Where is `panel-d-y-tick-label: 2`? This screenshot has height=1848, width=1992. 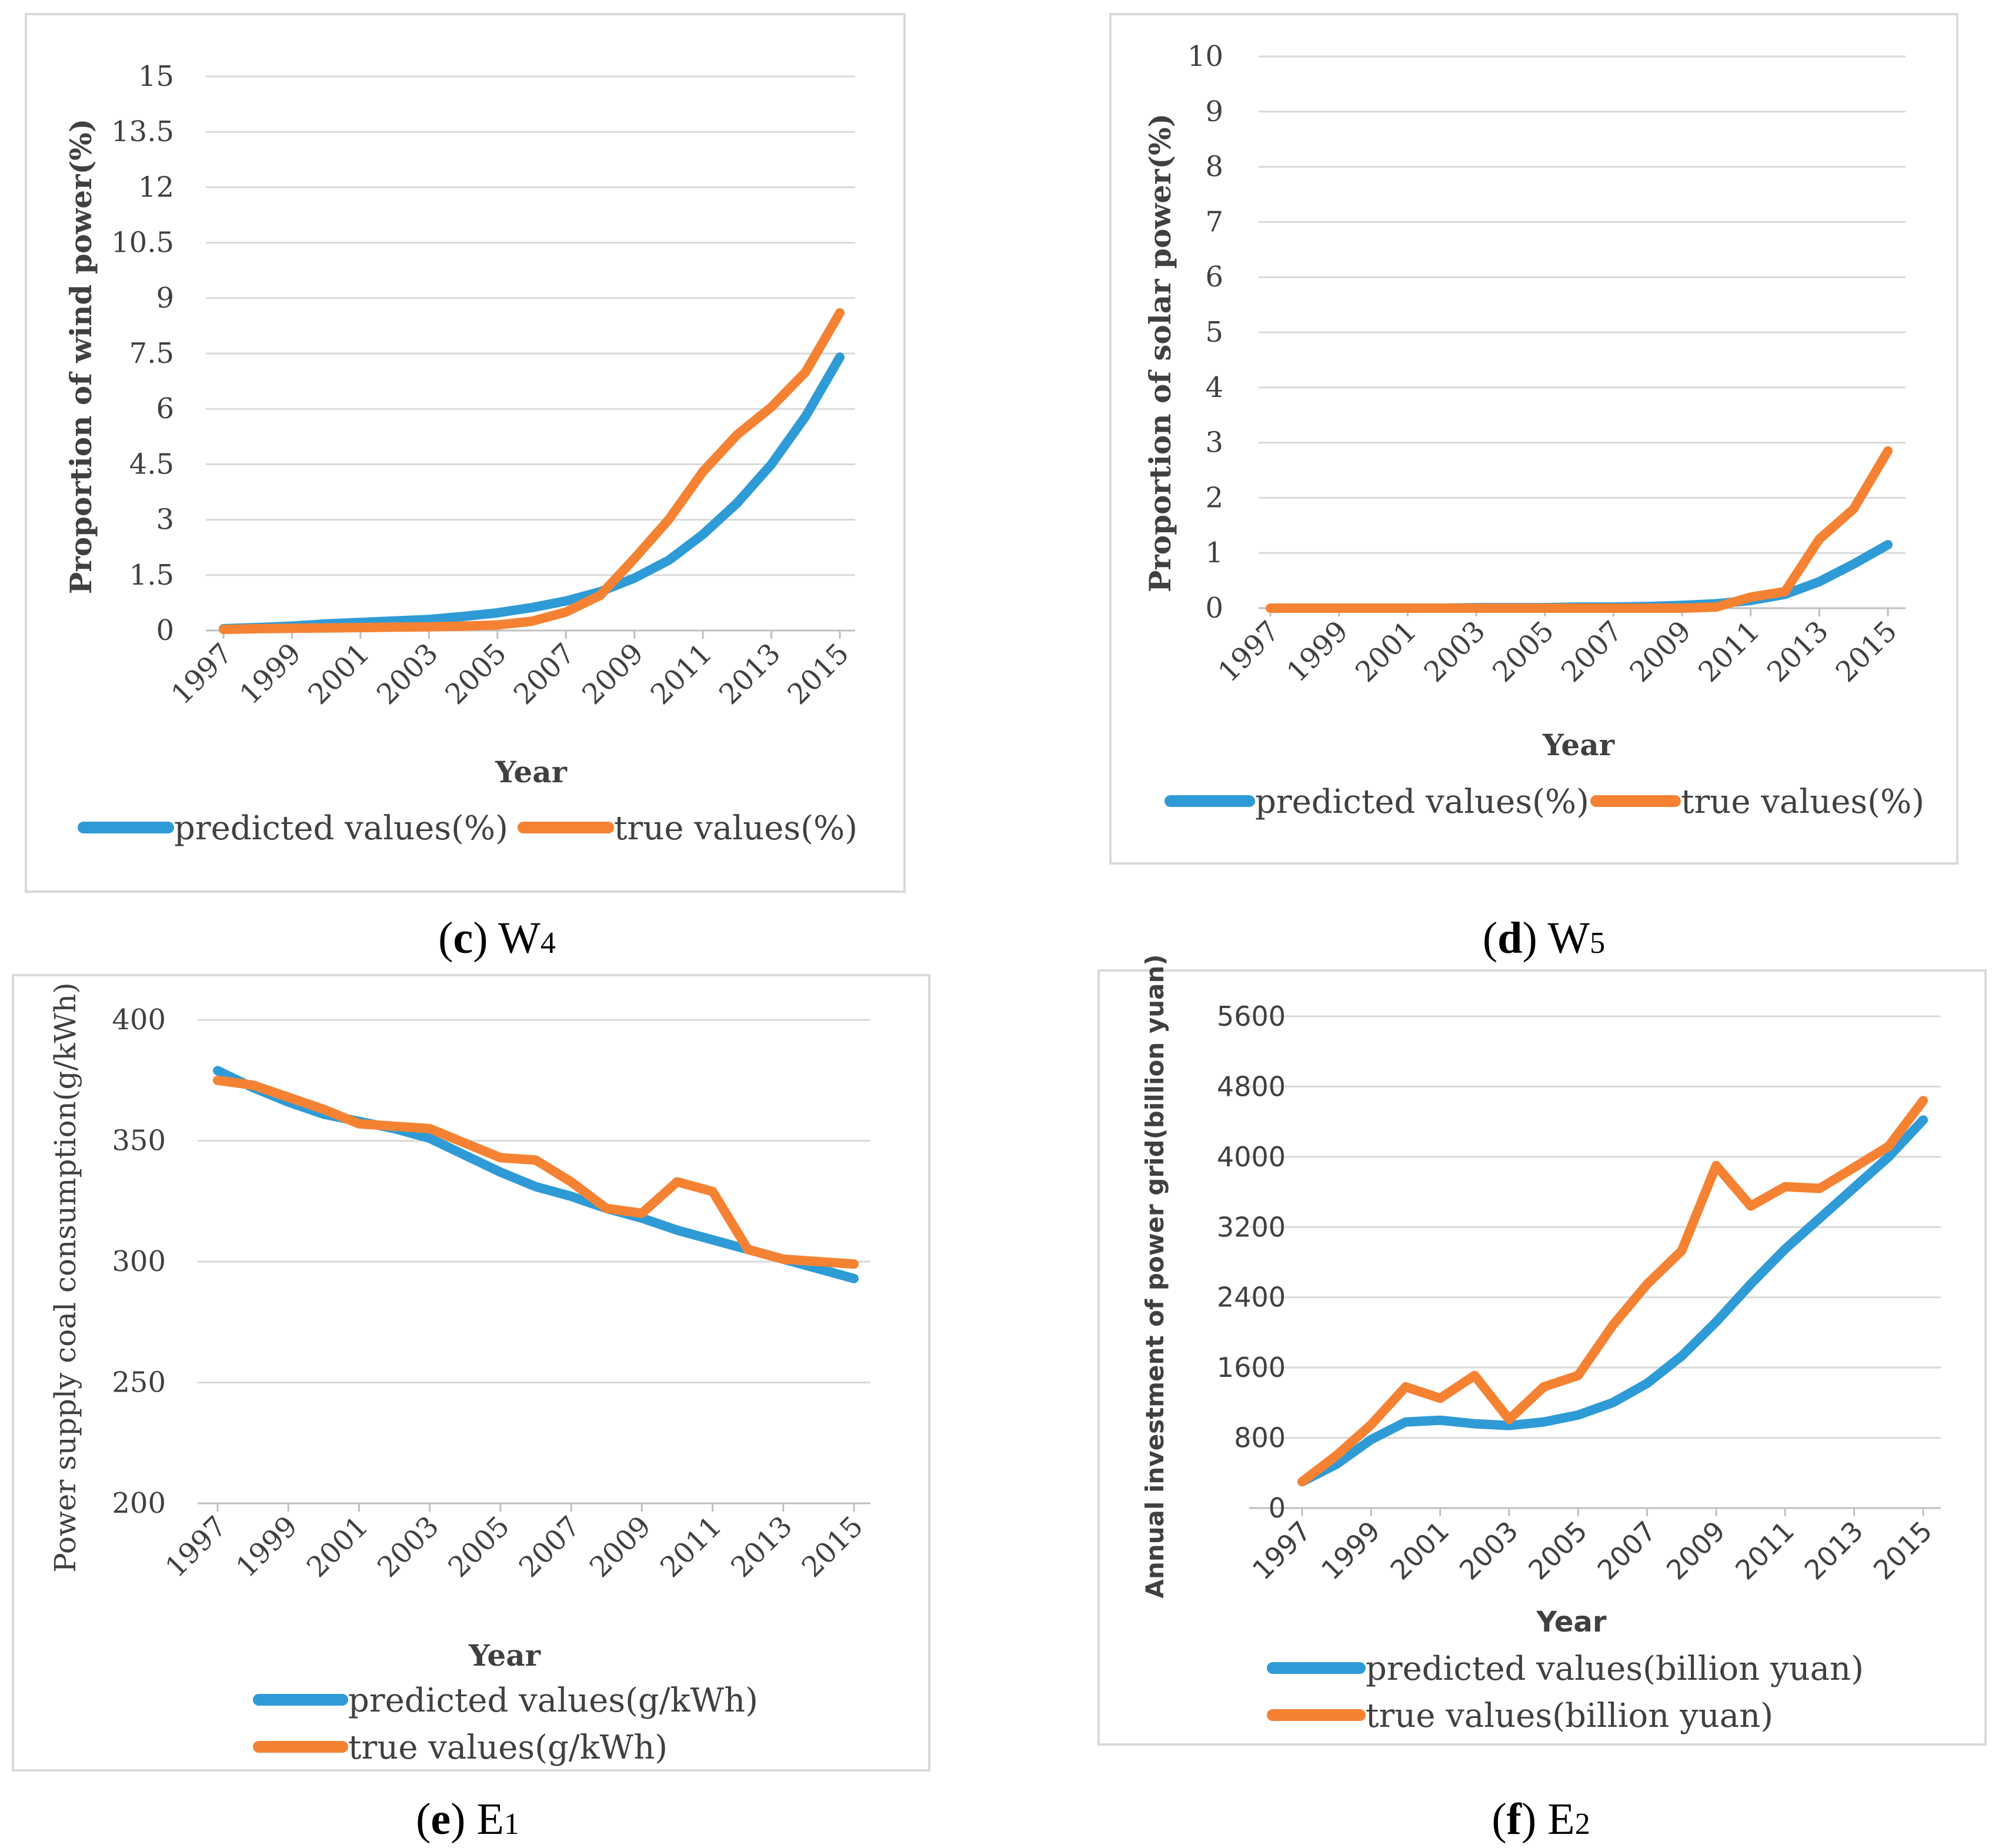
panel-d-y-tick-label: 2 is located at coordinates (1214, 497).